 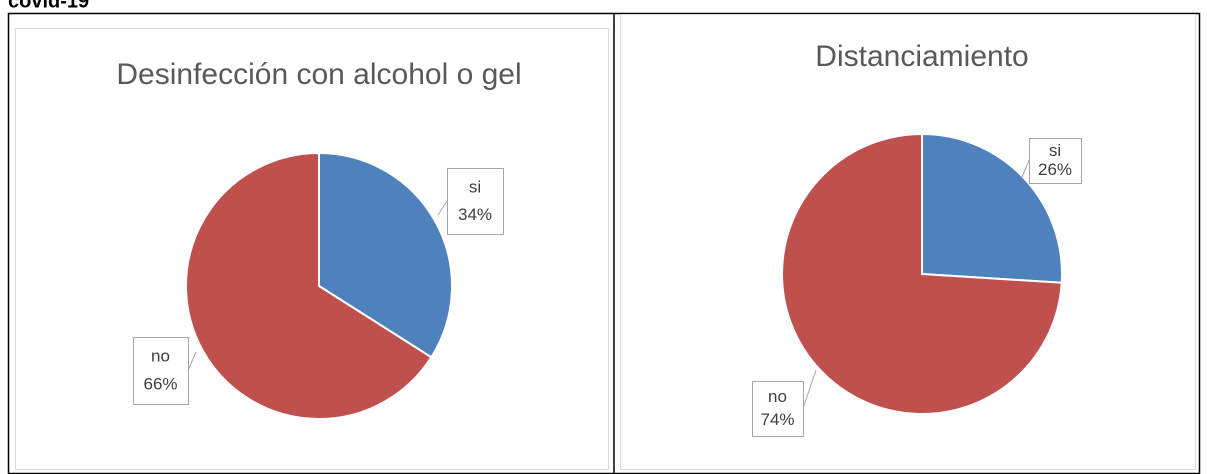 What do you see at coordinates (777, 419) in the screenshot?
I see `data-label-value: 74%` at bounding box center [777, 419].